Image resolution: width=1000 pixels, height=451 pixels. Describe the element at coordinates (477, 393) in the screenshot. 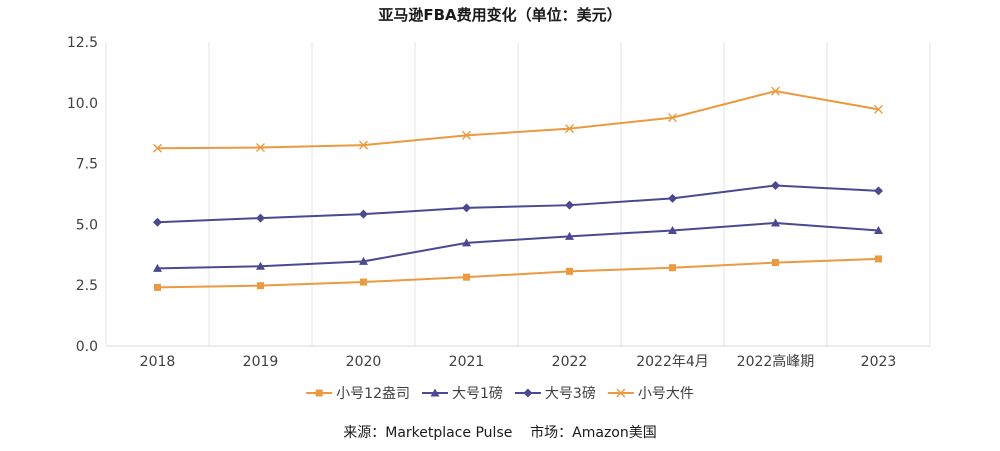

I see `legend-label: 大号1磅` at that location.